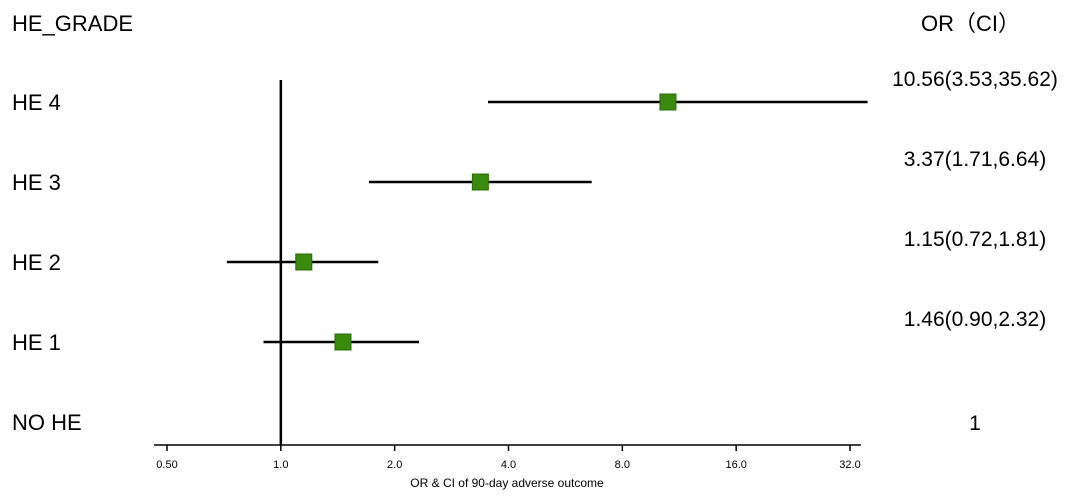  Describe the element at coordinates (622, 465) in the screenshot. I see `x-tick-label: 8.0` at that location.